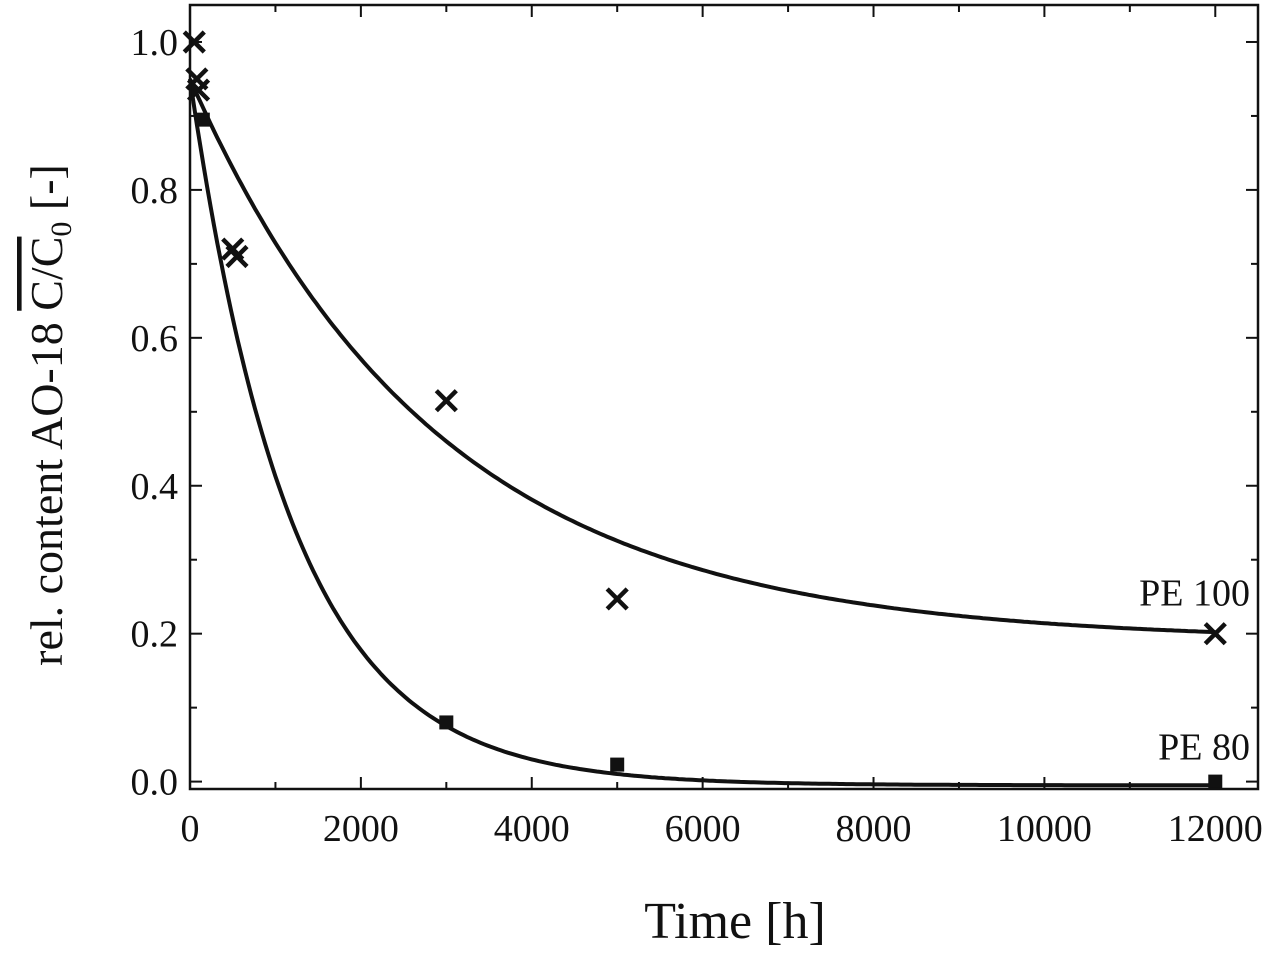 This screenshot has height=955, width=1280. What do you see at coordinates (874, 829) in the screenshot?
I see `x-tick-label: 8000` at bounding box center [874, 829].